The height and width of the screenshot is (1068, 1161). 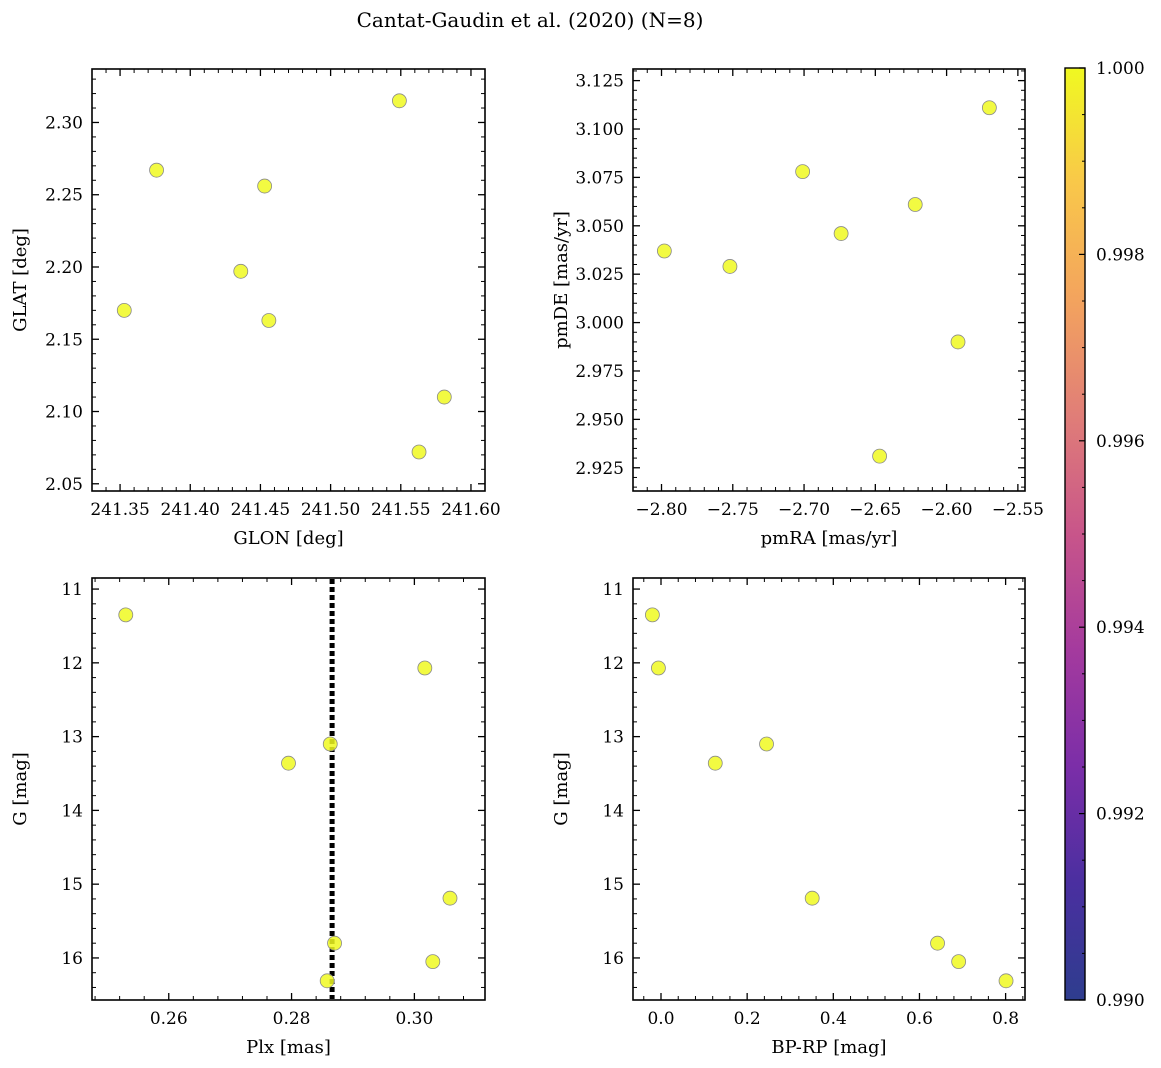 I want to click on x-tick-label: −2.70, so click(x=804, y=510).